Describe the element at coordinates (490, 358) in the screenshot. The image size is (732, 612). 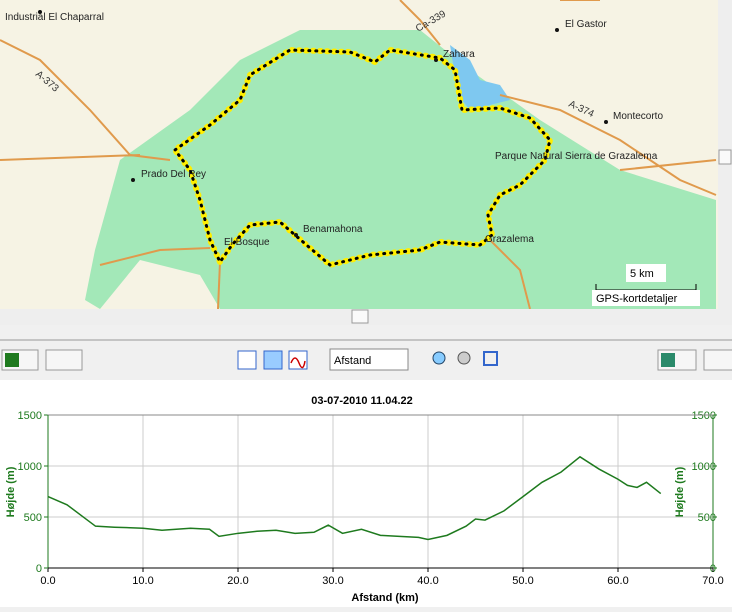
I see `zoom-fit` at that location.